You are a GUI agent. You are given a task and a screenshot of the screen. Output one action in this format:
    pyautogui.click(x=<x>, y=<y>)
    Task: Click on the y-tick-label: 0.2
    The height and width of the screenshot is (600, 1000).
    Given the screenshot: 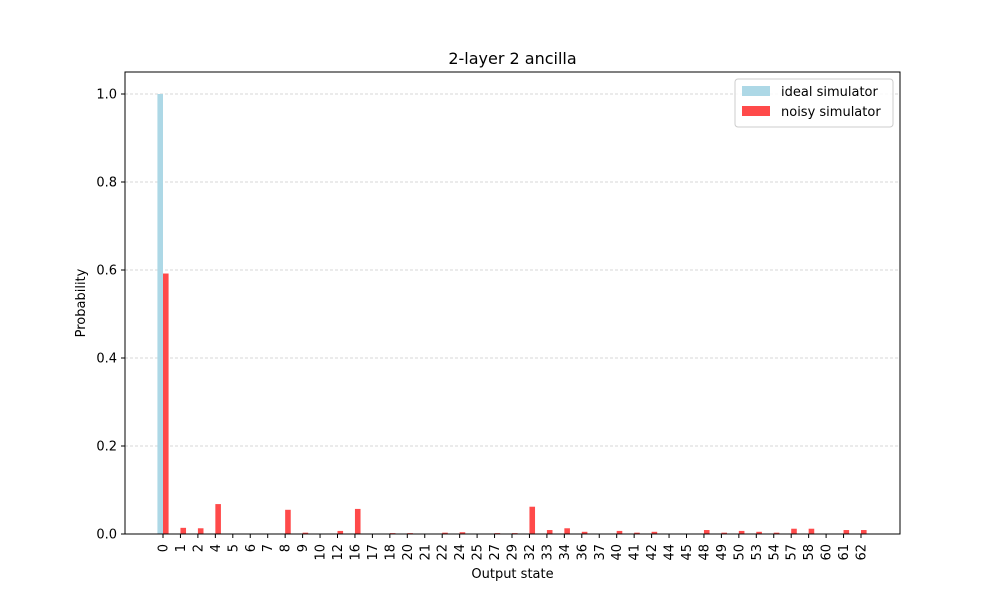 What is the action you would take?
    pyautogui.click(x=106, y=447)
    